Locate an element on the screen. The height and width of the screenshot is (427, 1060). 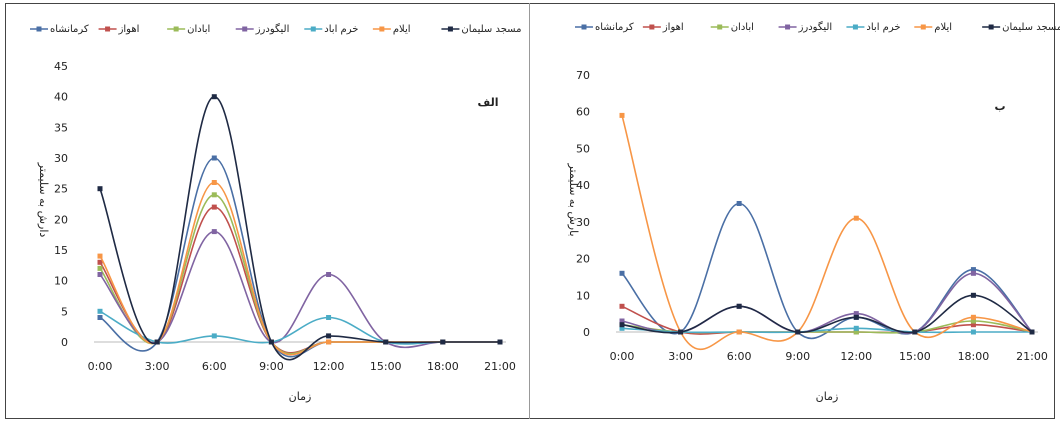
panel-divider is located at coordinates (529, 211).